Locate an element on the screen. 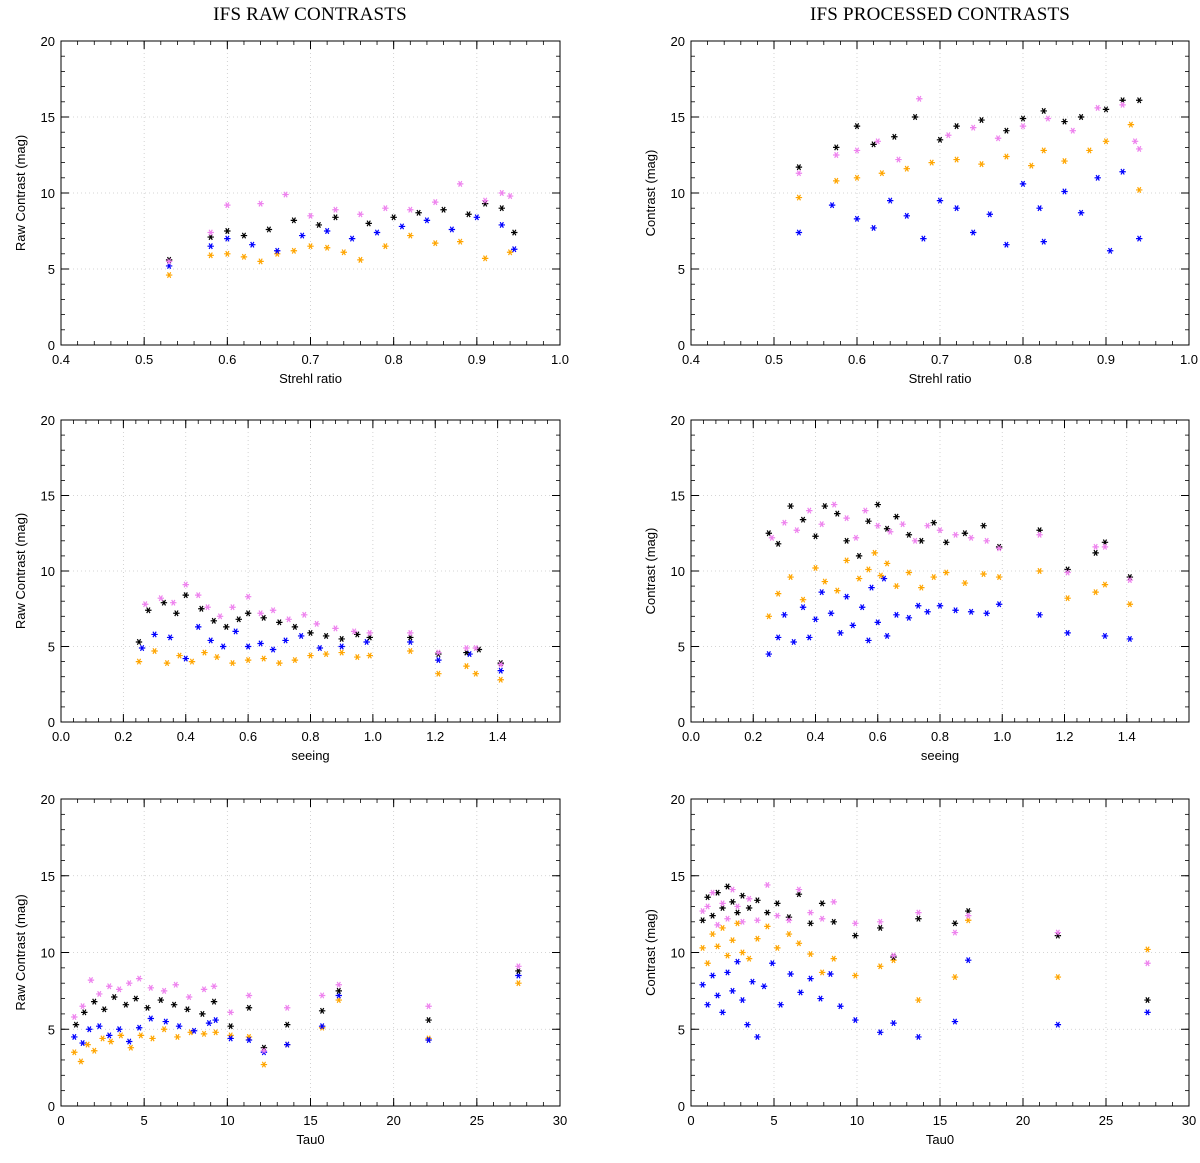 The image size is (1200, 1163). x-tick-label: 25 is located at coordinates (1106, 1120).